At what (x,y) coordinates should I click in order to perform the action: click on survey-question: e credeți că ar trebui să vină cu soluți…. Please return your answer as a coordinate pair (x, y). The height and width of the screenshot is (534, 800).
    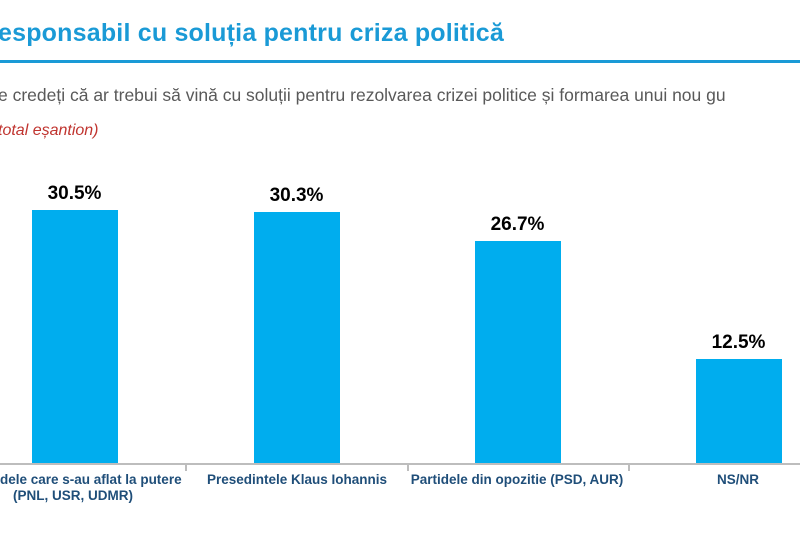
    Looking at the image, I should click on (363, 95).